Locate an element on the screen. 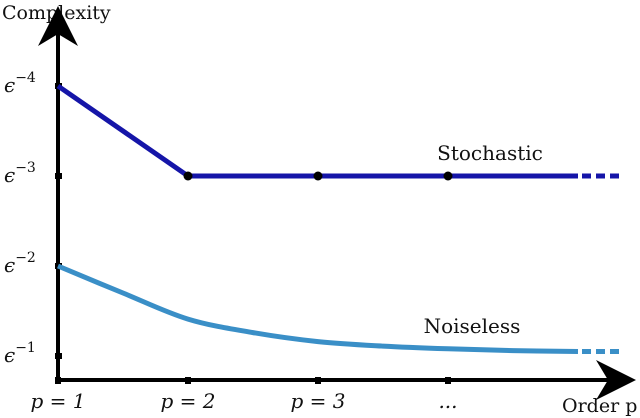  series-label-stochastic: Stochastic is located at coordinates (490, 153).